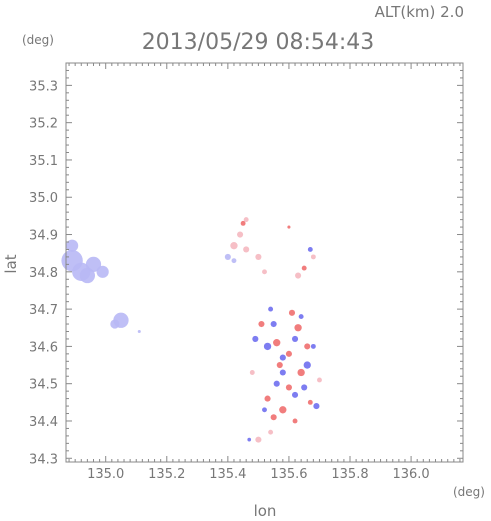  What do you see at coordinates (38, 40) in the screenshot?
I see `y-unit-label: (deg)` at bounding box center [38, 40].